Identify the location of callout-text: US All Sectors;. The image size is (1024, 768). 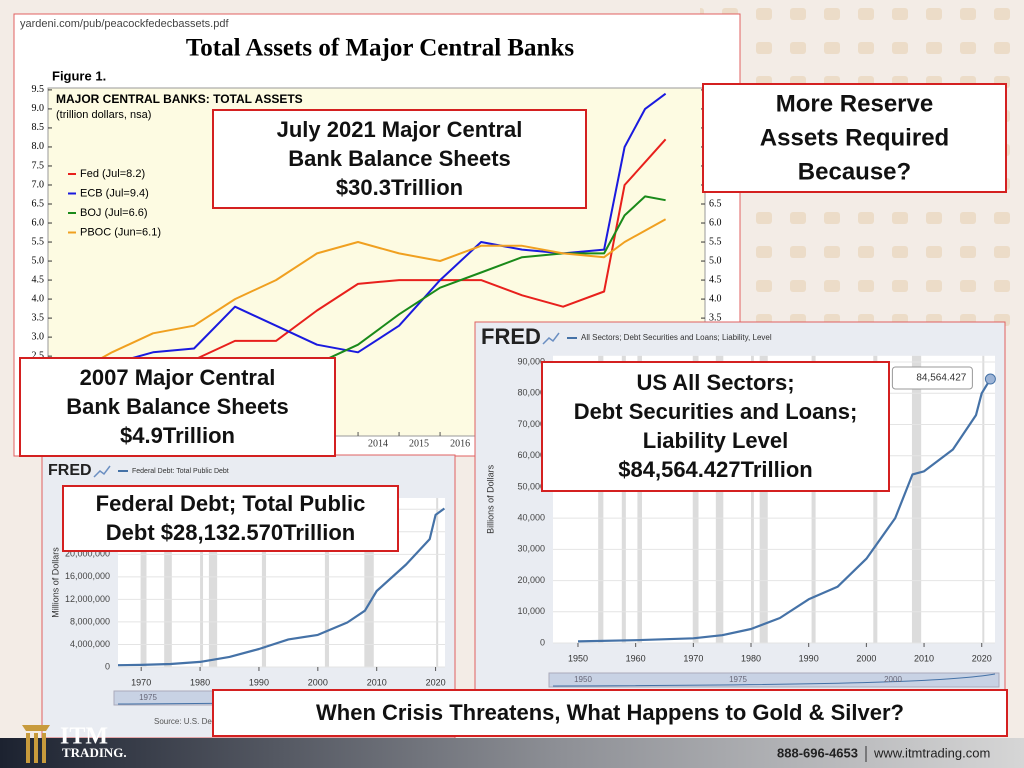
(715, 382).